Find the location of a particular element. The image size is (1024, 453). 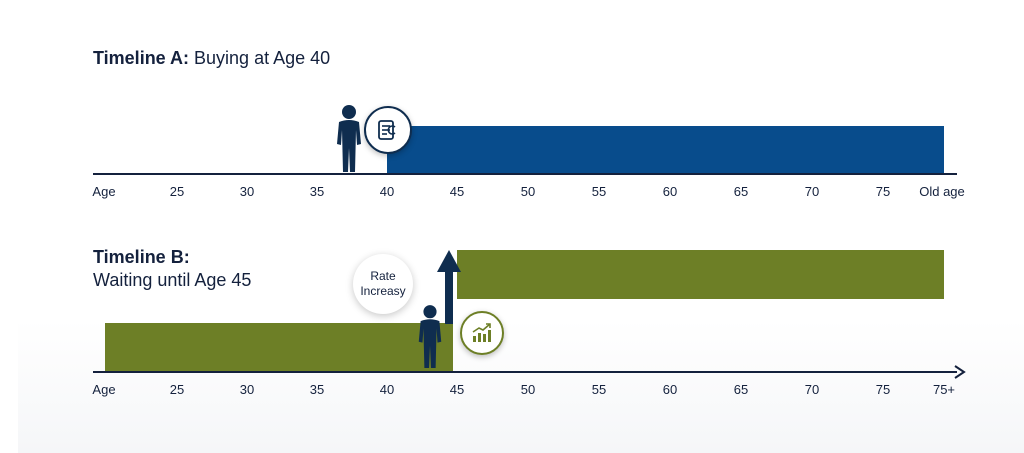

timeline-b-axis is located at coordinates (525, 372).